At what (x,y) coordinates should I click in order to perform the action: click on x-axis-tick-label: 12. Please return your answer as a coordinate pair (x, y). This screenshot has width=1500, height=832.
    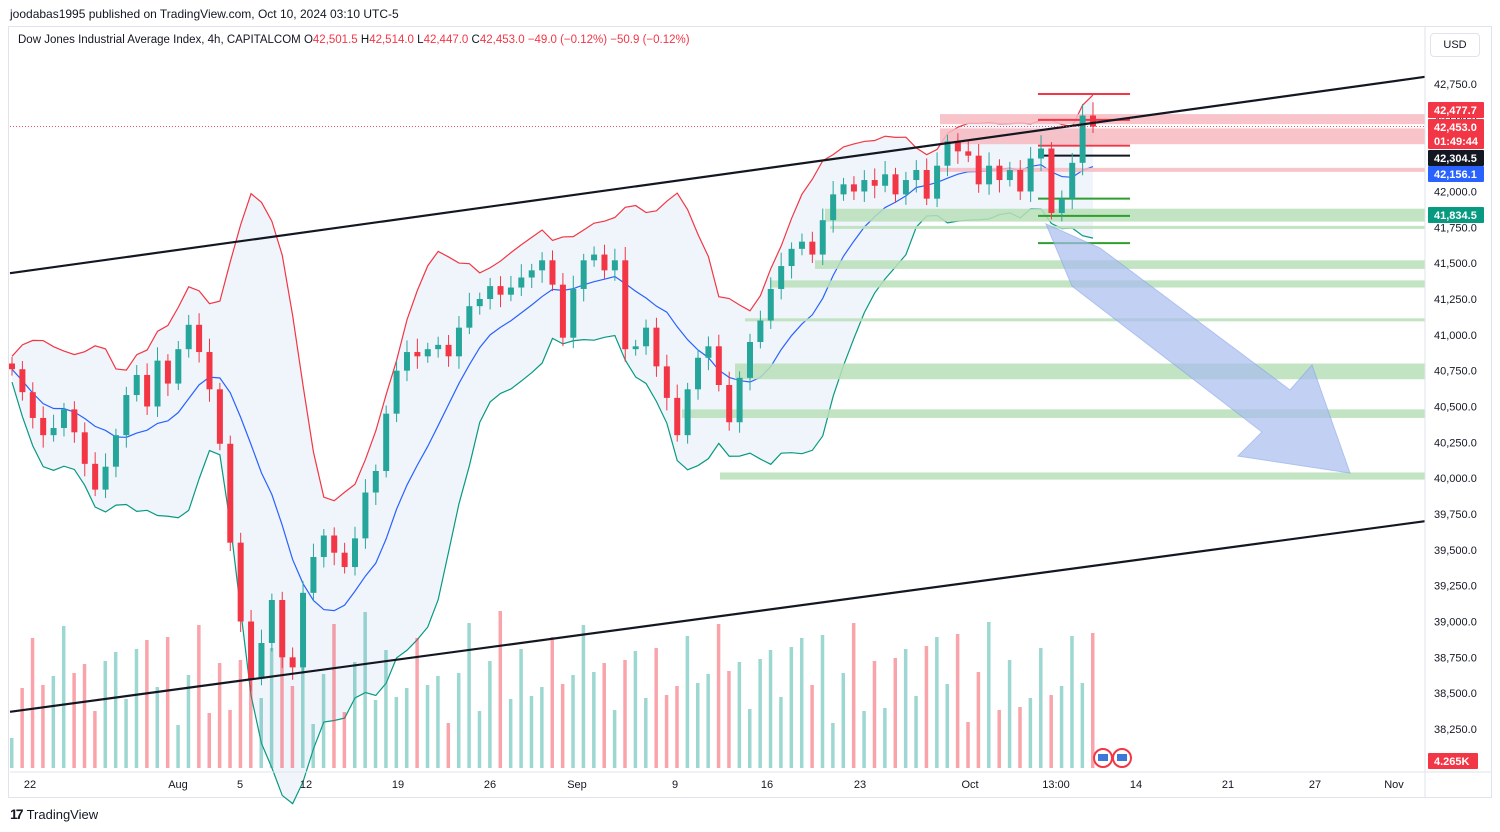
    Looking at the image, I should click on (306, 785).